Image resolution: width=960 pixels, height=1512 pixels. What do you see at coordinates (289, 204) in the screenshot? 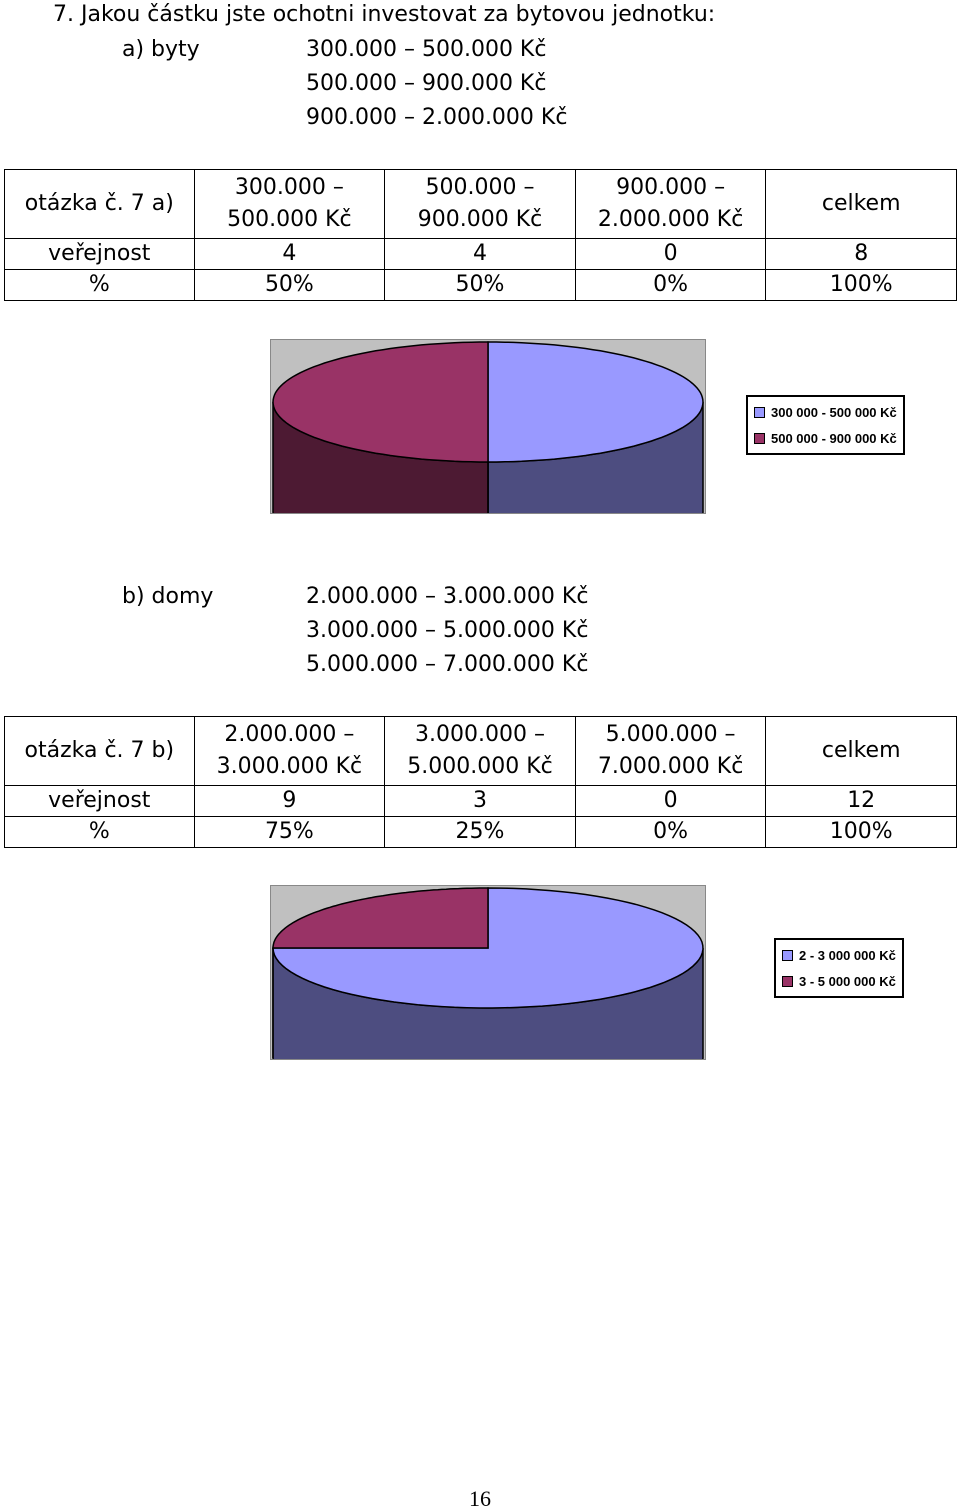
I see `table-header-cell: 300.000 –500.000 Kč` at bounding box center [289, 204].